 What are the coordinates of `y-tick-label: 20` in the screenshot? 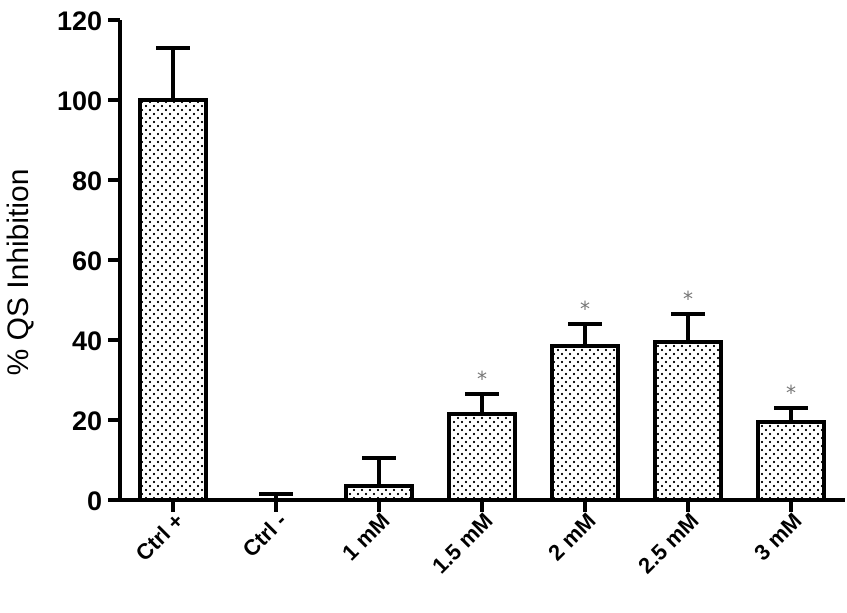 It's located at (87, 421).